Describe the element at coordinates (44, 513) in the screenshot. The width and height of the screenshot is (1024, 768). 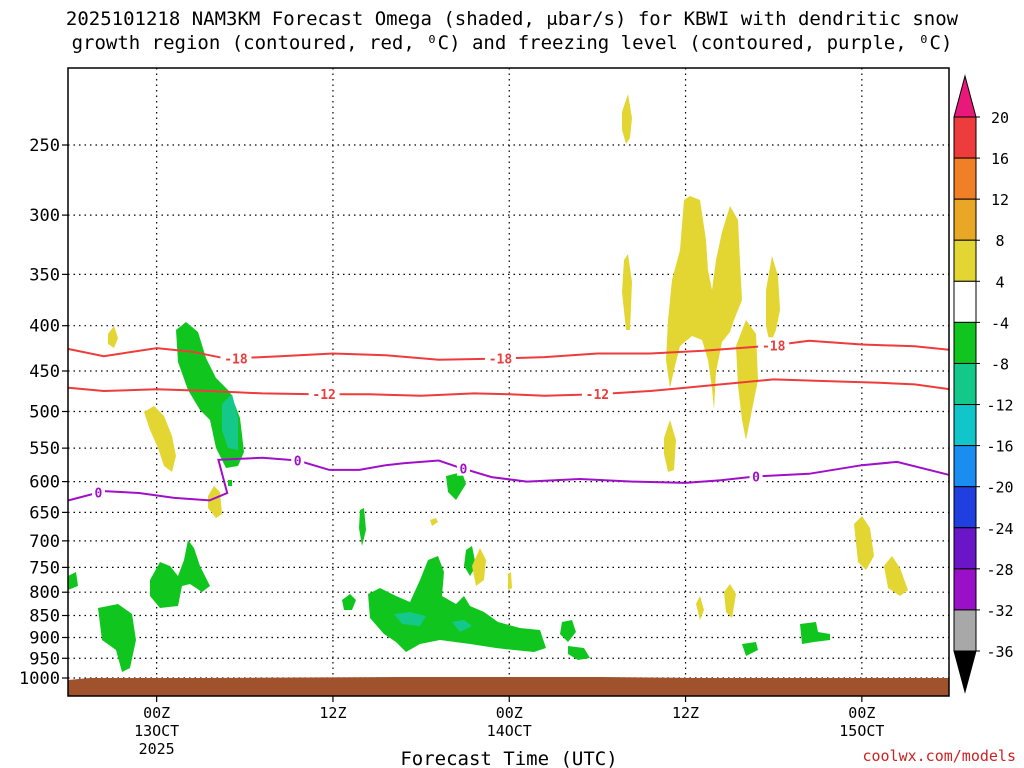
I see `y-tick-label: 650` at that location.